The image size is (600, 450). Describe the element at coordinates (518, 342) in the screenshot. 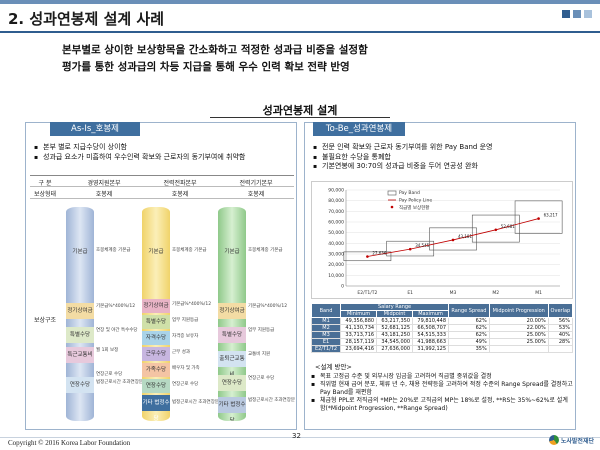

I see `progression-cell: 25.00%` at that location.